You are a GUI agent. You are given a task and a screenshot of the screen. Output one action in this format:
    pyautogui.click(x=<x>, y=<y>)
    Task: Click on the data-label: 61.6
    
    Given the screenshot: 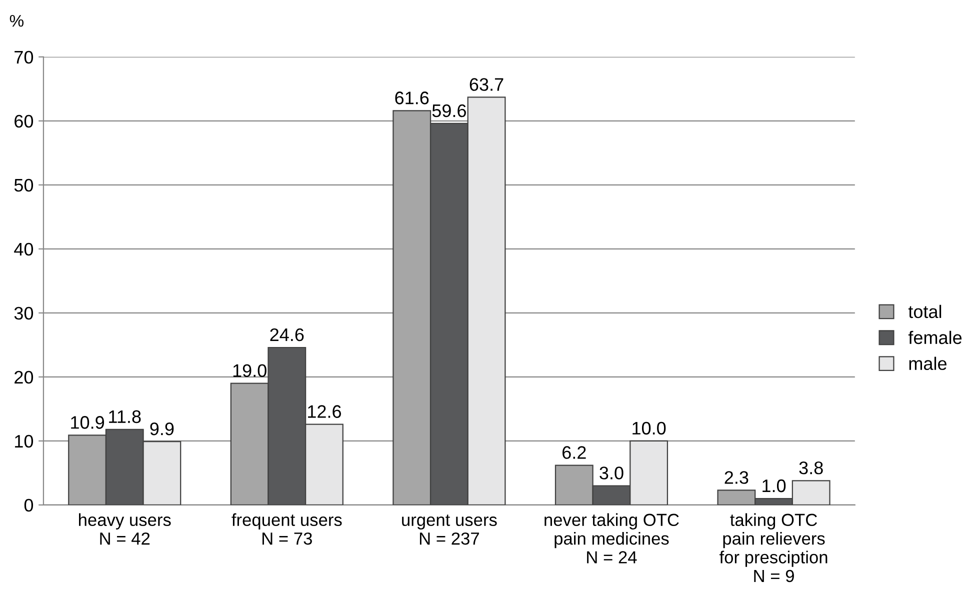 What is the action you would take?
    pyautogui.click(x=412, y=98)
    